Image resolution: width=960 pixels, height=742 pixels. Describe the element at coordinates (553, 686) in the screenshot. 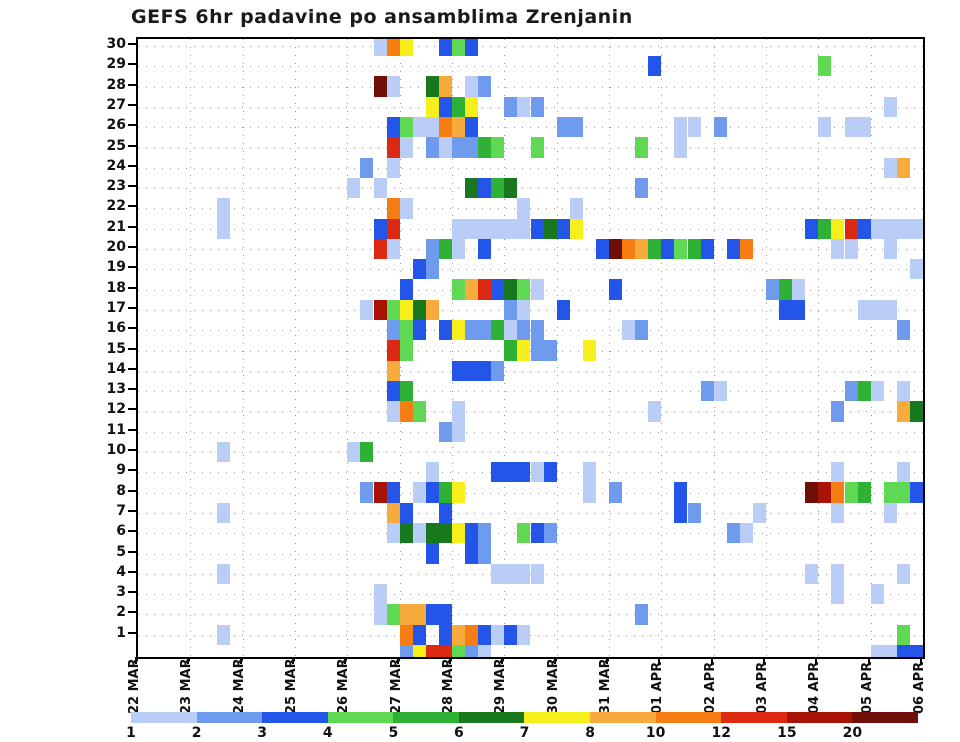

I see `x-tick-label: 30 MAR` at that location.